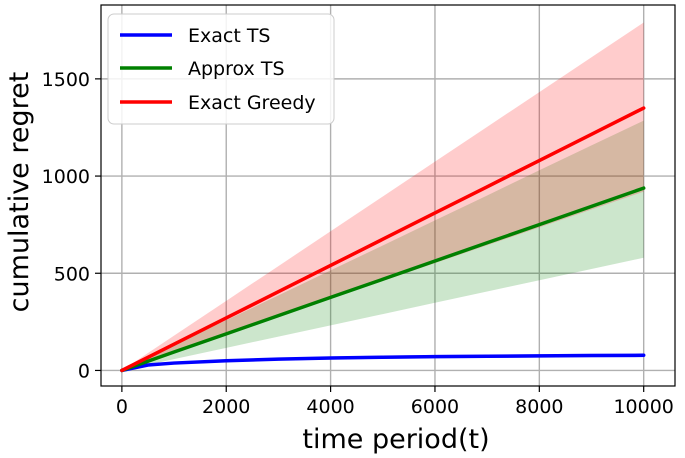 This screenshot has width=685, height=458. I want to click on line-exact-ts, so click(383, 363).